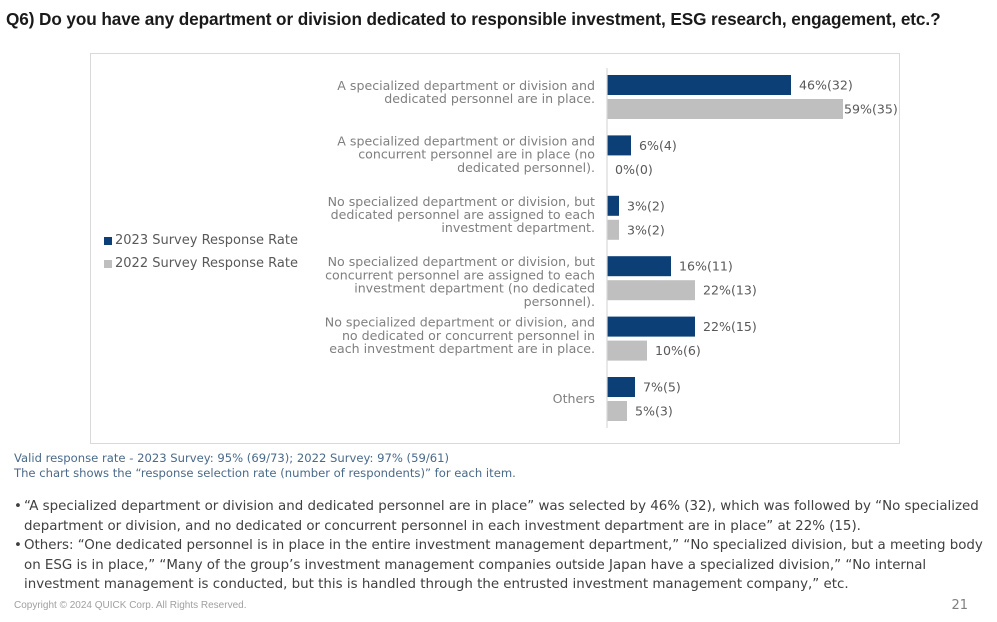 The image size is (997, 622). I want to click on bars, so click(725, 248).